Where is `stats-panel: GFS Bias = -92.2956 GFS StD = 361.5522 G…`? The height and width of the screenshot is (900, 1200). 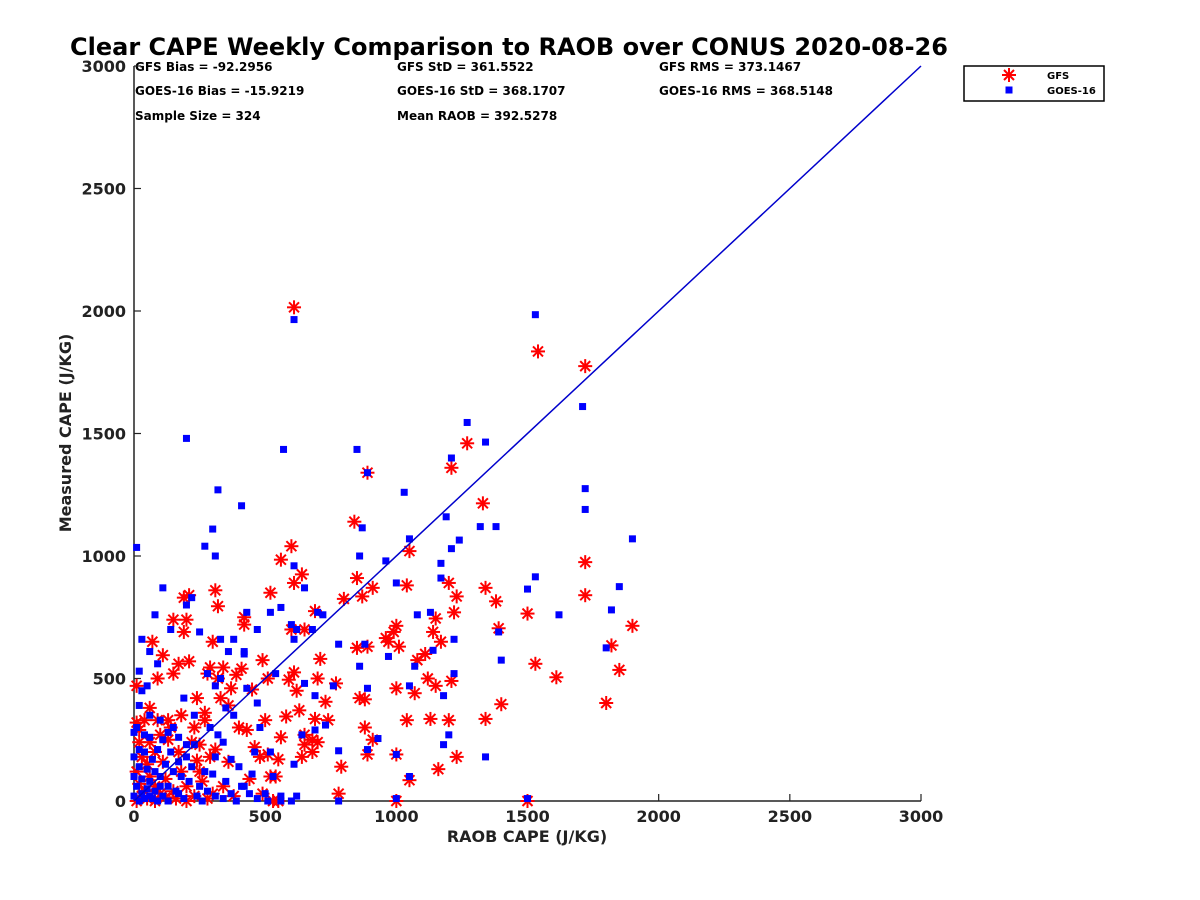 stats-panel: GFS Bias = -92.2956 GFS StD = 361.5522 G… is located at coordinates (484, 91).